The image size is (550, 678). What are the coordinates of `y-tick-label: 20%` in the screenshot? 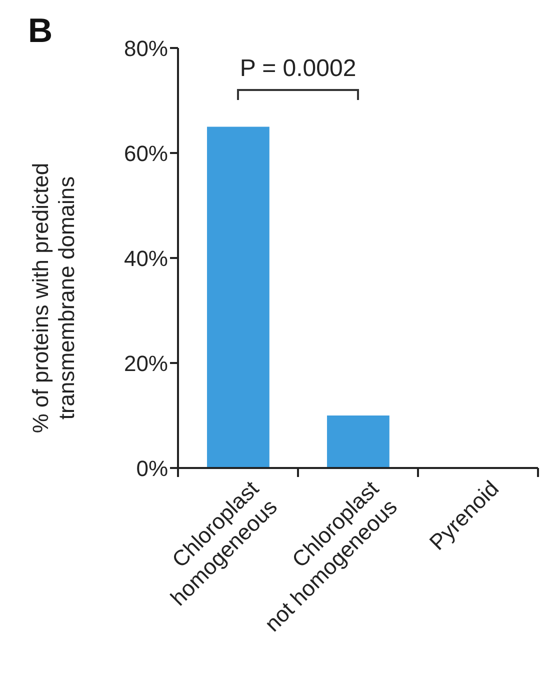 It's located at (146, 363).